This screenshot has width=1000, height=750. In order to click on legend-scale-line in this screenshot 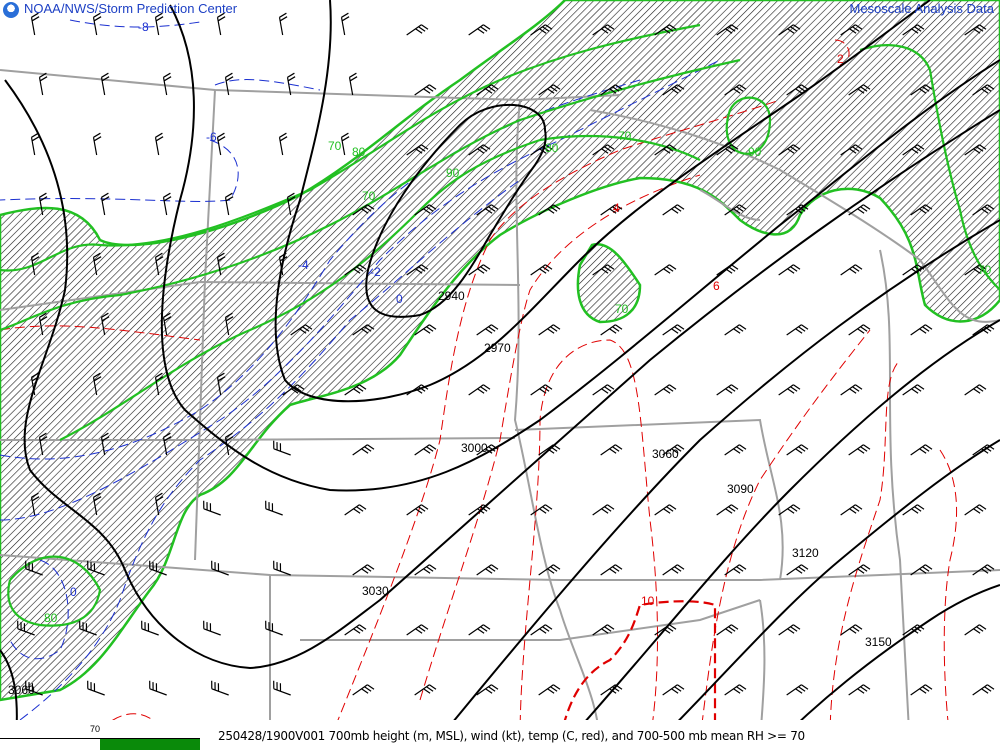, I will do `click(100, 738)`.